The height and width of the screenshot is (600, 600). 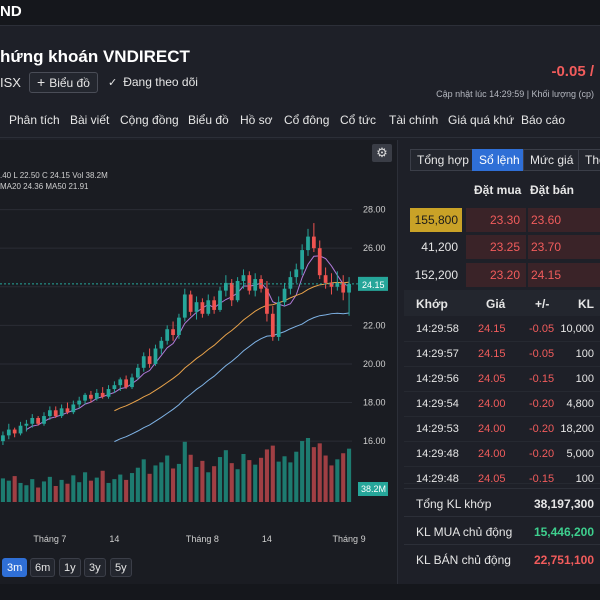 I want to click on tab-price-levels: Mức giá, so click(x=552, y=160).